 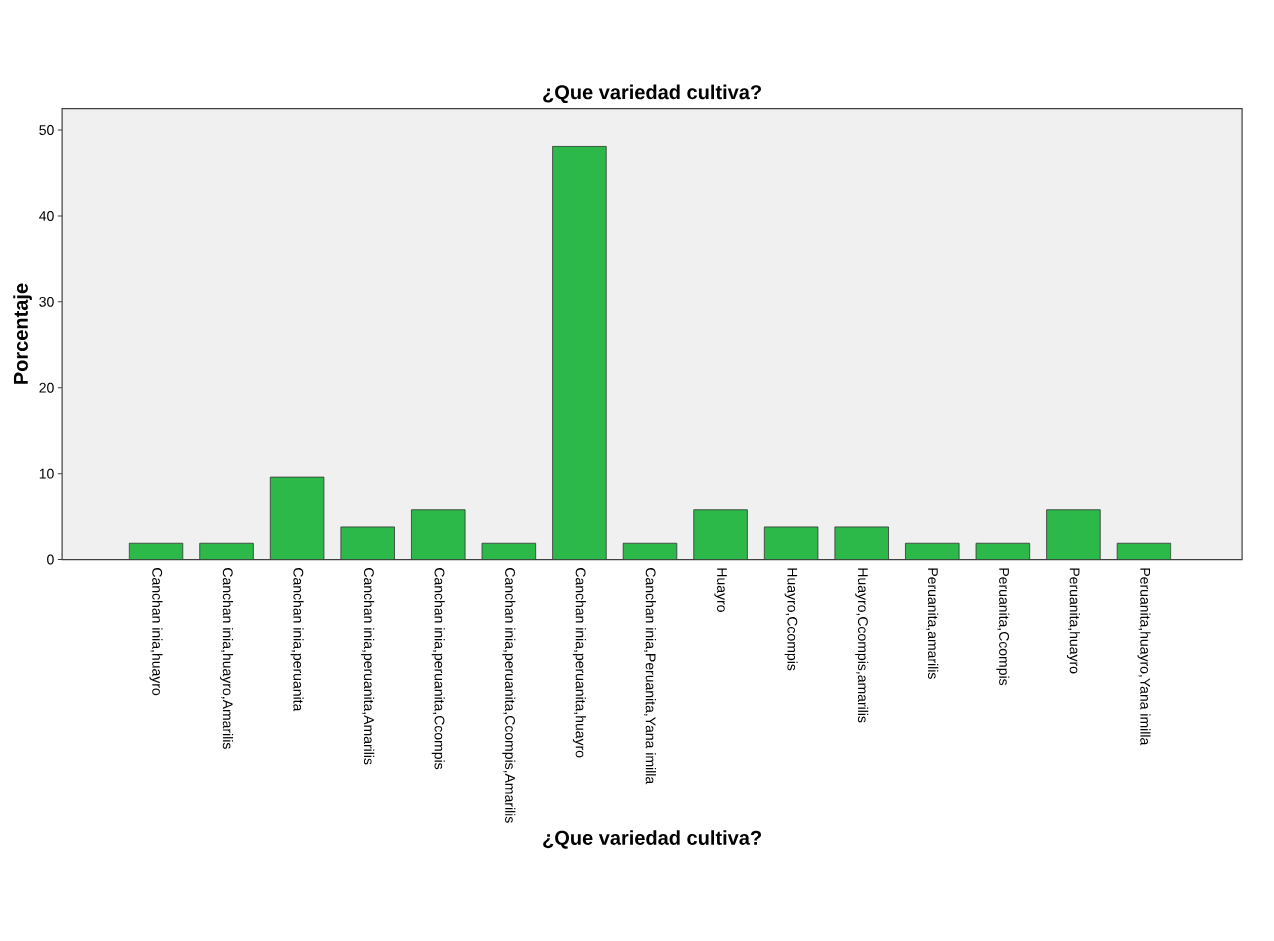 I want to click on x-tick-label: Huayro, so click(x=720, y=590).